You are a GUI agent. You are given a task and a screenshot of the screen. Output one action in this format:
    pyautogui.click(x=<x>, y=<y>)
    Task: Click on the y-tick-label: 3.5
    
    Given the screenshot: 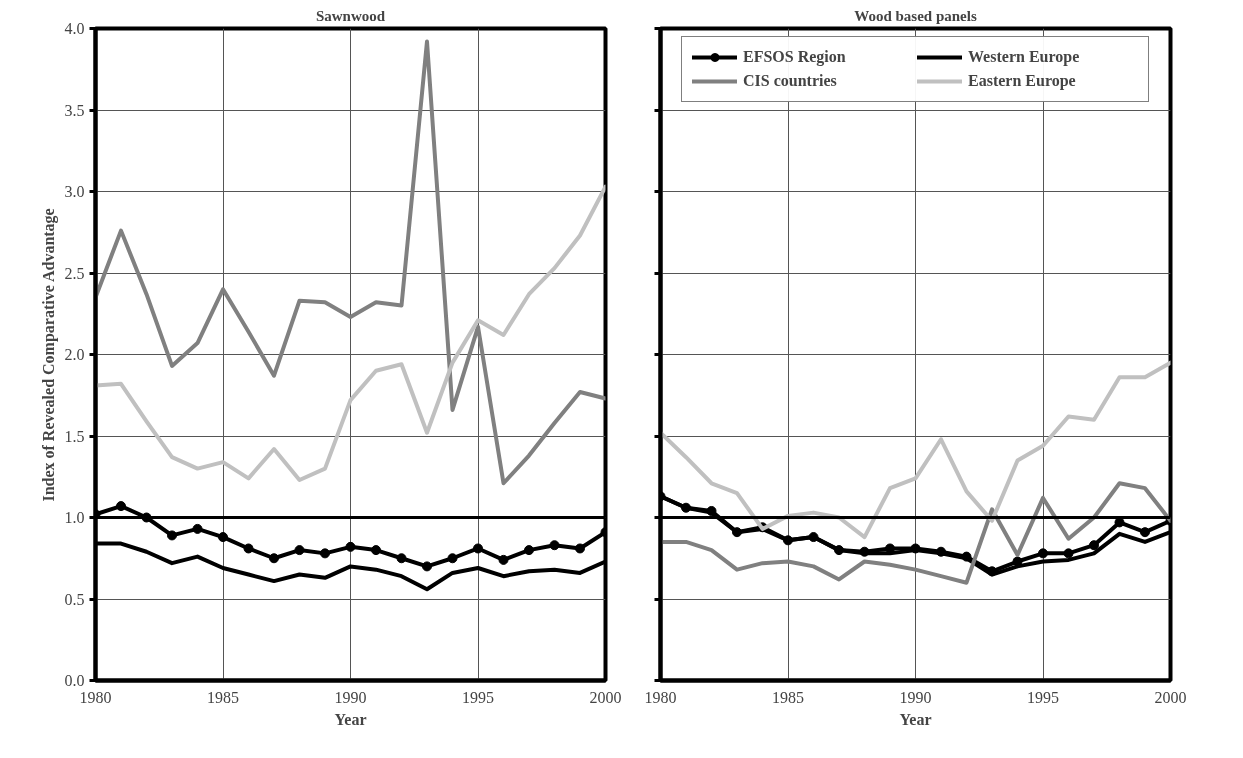 What is the action you would take?
    pyautogui.click(x=74, y=110)
    